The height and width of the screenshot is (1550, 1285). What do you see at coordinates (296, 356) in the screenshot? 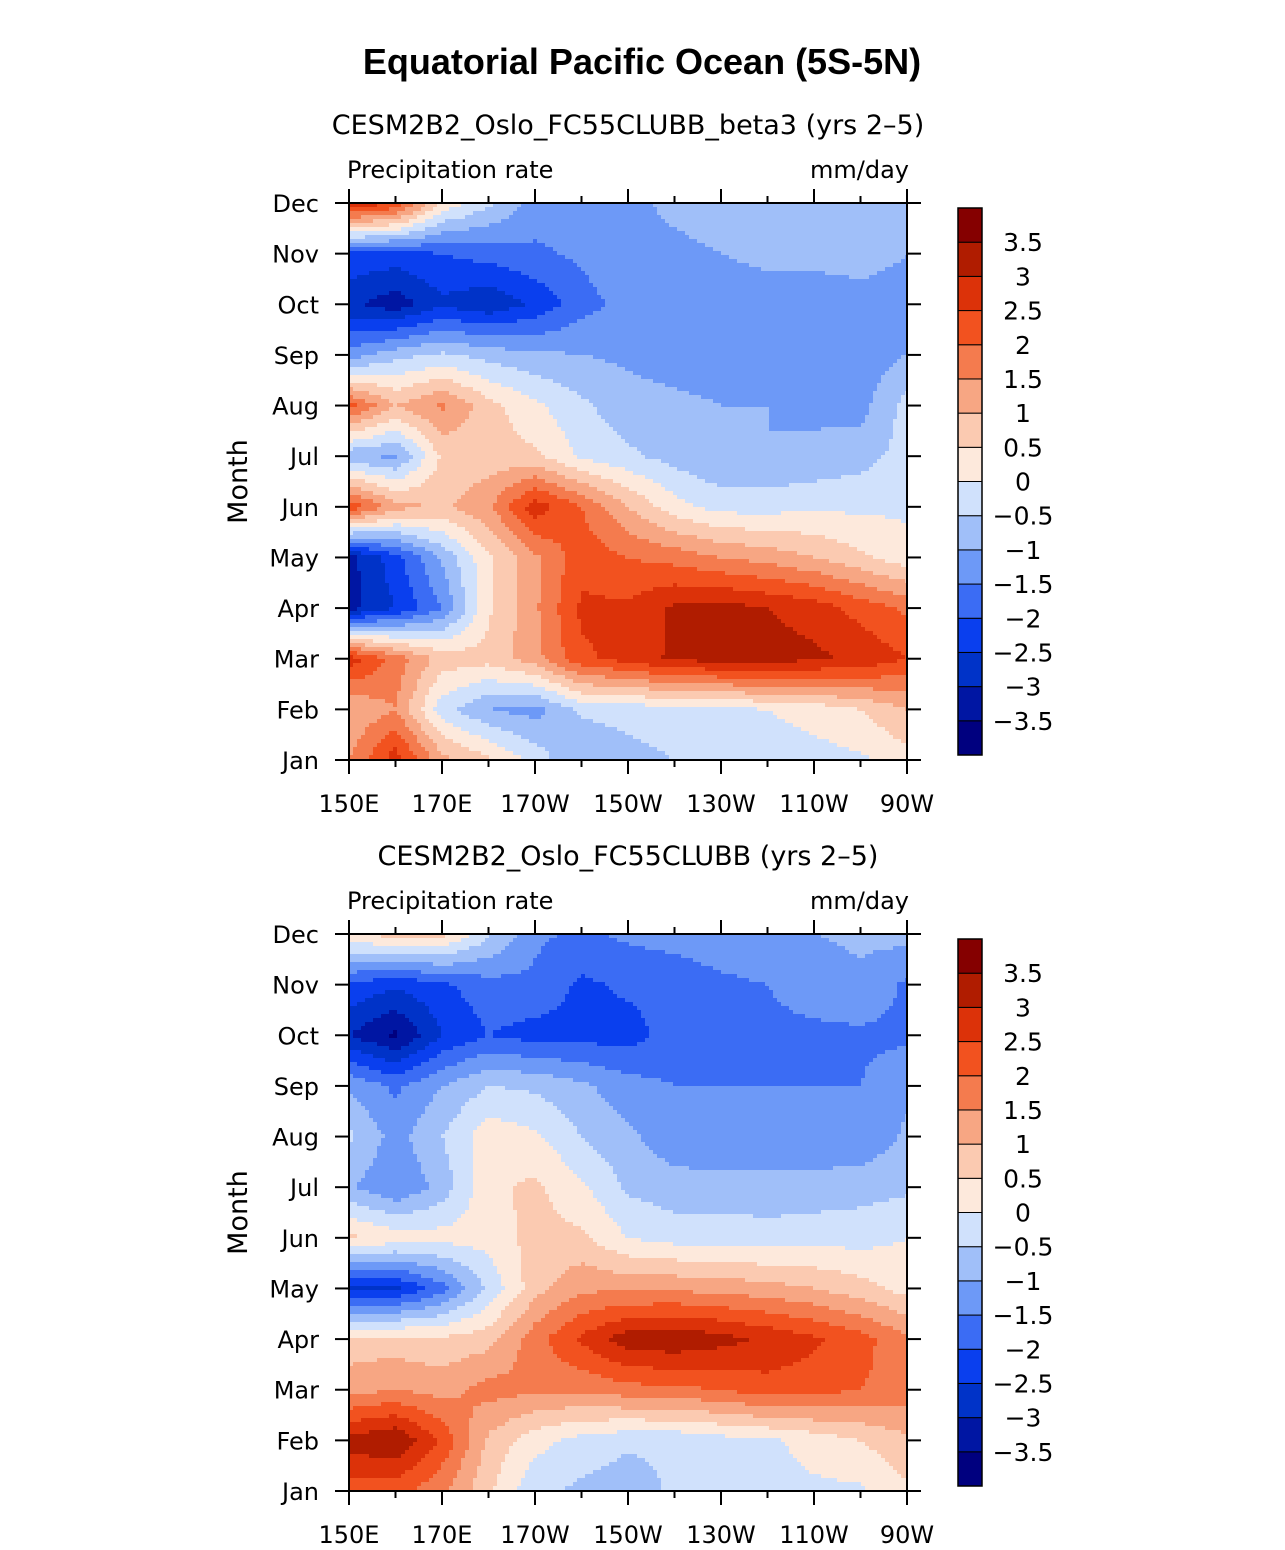
I see `y-tick-label: Sep` at bounding box center [296, 356].